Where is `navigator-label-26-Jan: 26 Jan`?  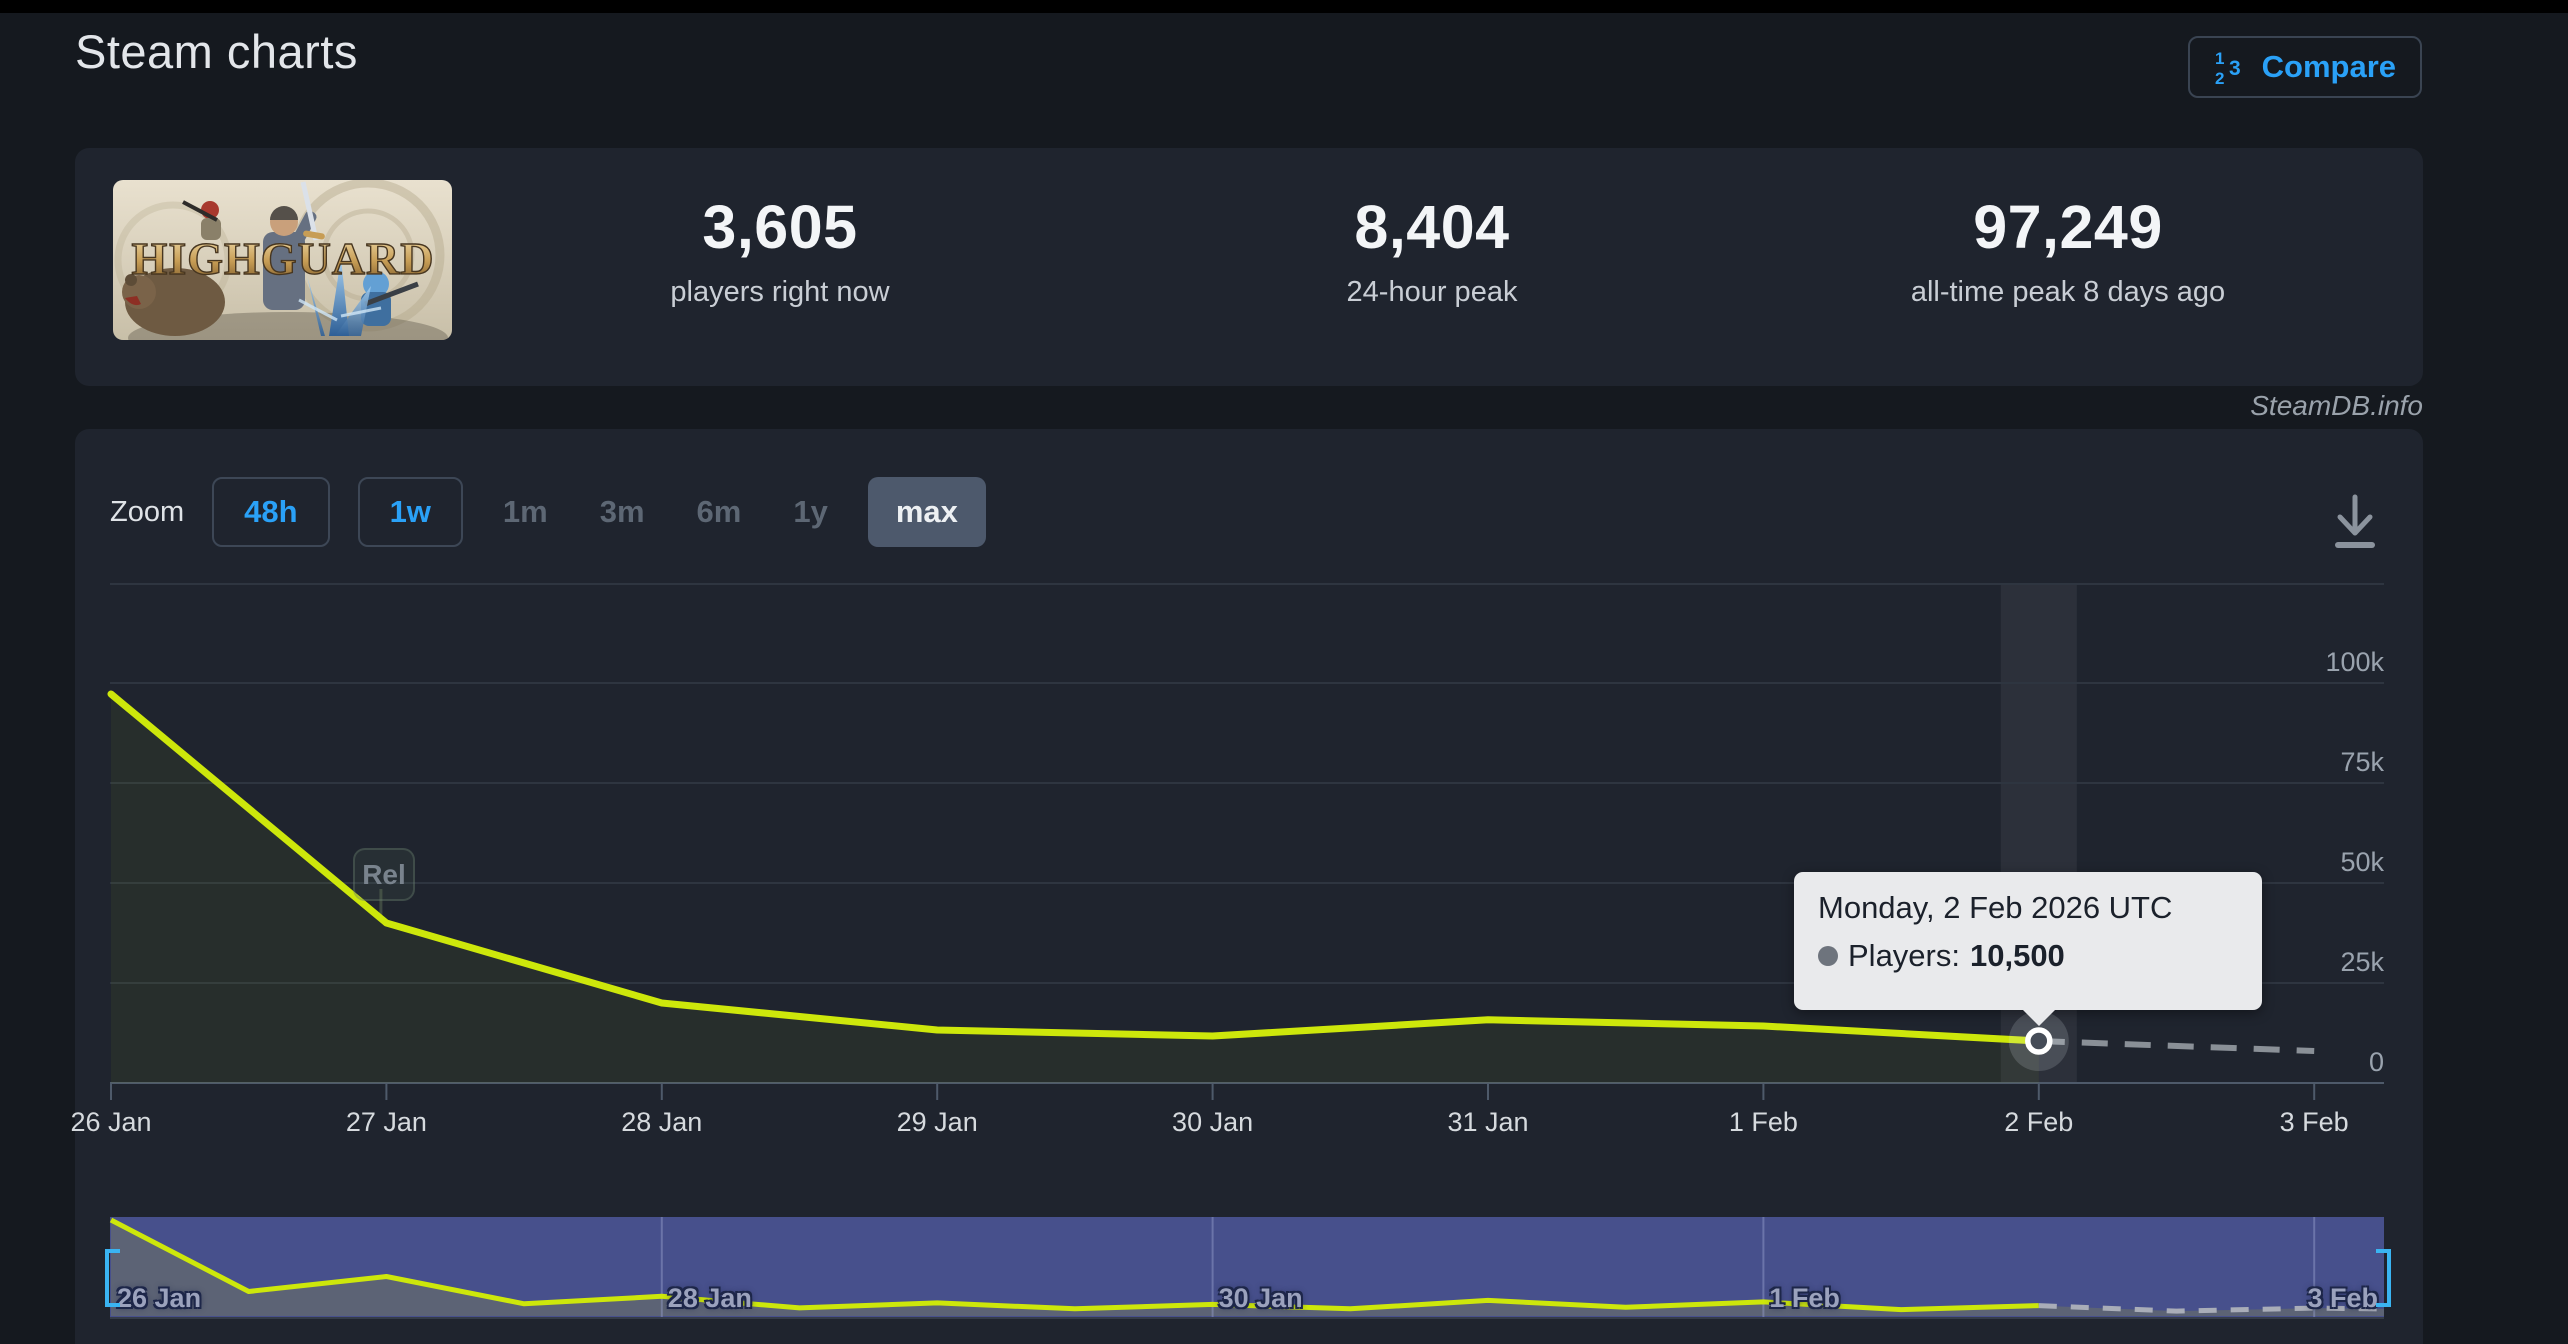 navigator-label-26-Jan: 26 Jan is located at coordinates (159, 1298).